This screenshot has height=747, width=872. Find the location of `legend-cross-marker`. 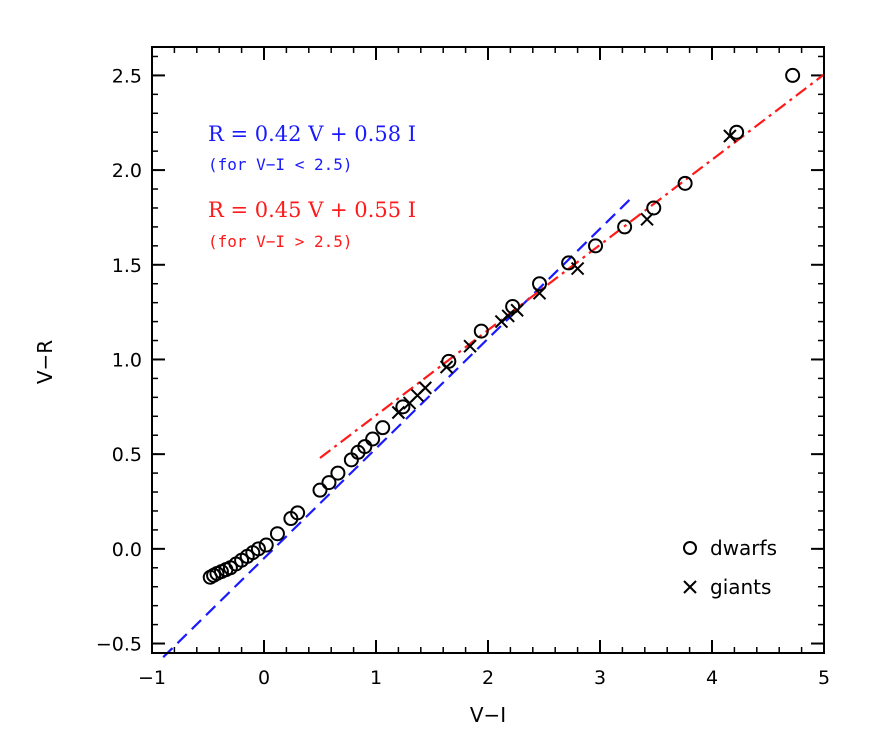

legend-cross-marker is located at coordinates (690, 587).